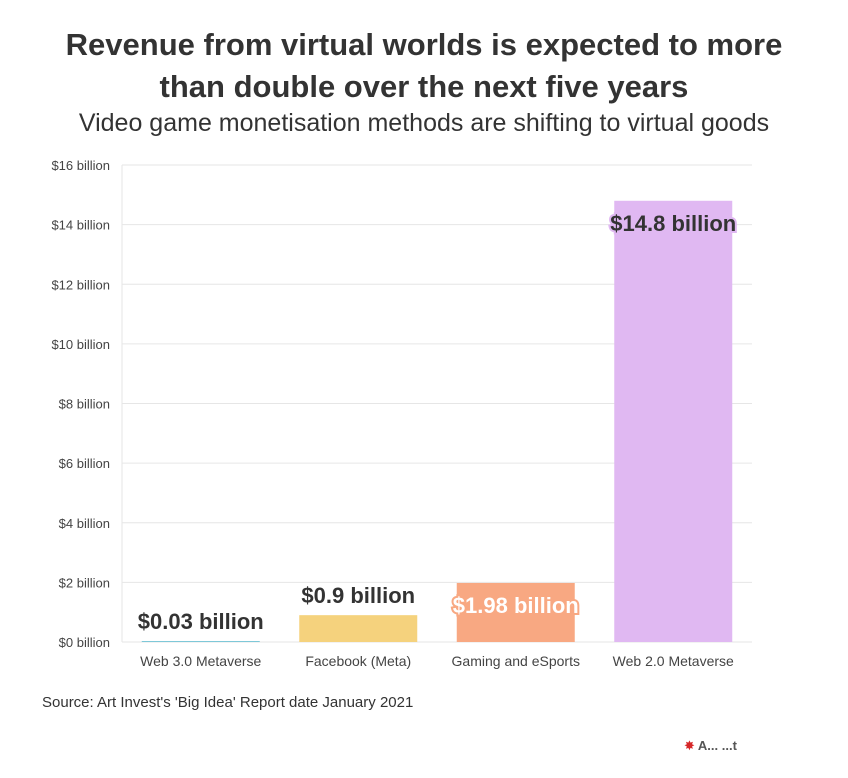 This screenshot has width=848, height=778. Describe the element at coordinates (201, 621) in the screenshot. I see `data-label: $0.03 billion` at that location.